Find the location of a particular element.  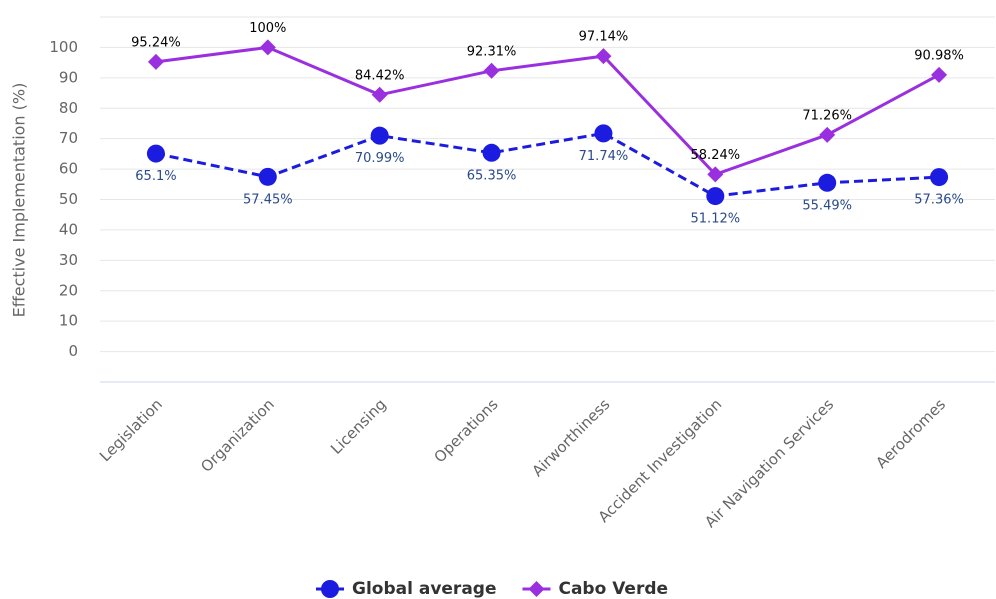

x-tick-label: Organization is located at coordinates (237, 435).